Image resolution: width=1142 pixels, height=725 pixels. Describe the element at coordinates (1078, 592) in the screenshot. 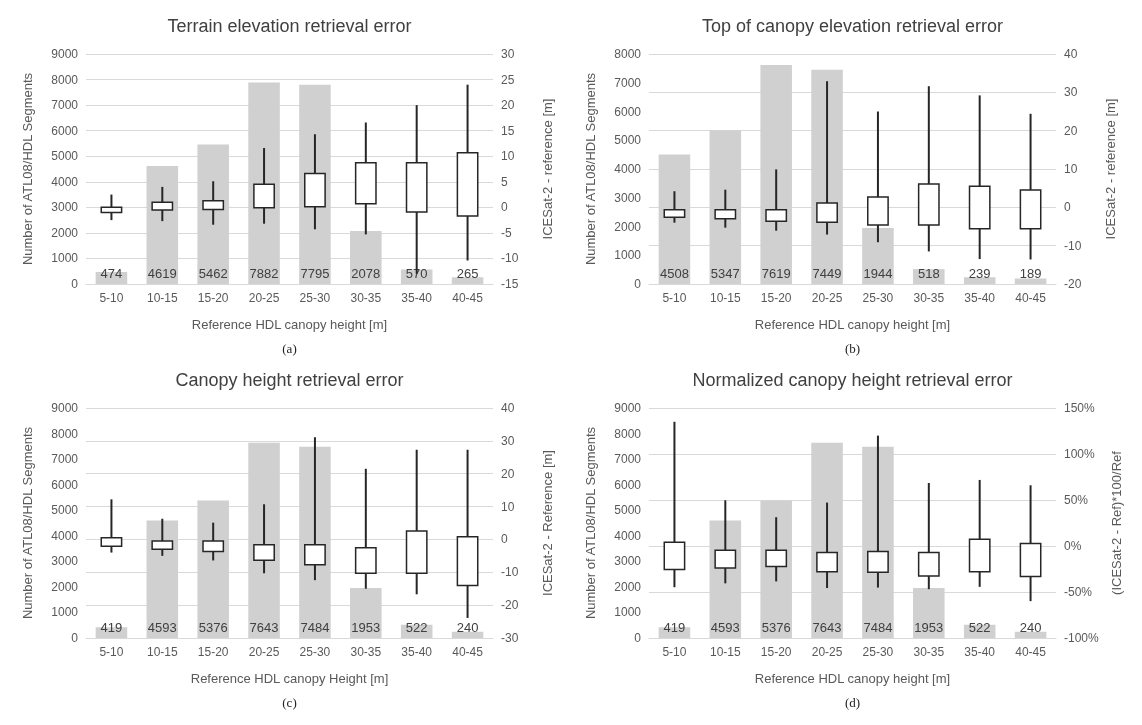

I see `y2-tick-label: -50%` at that location.